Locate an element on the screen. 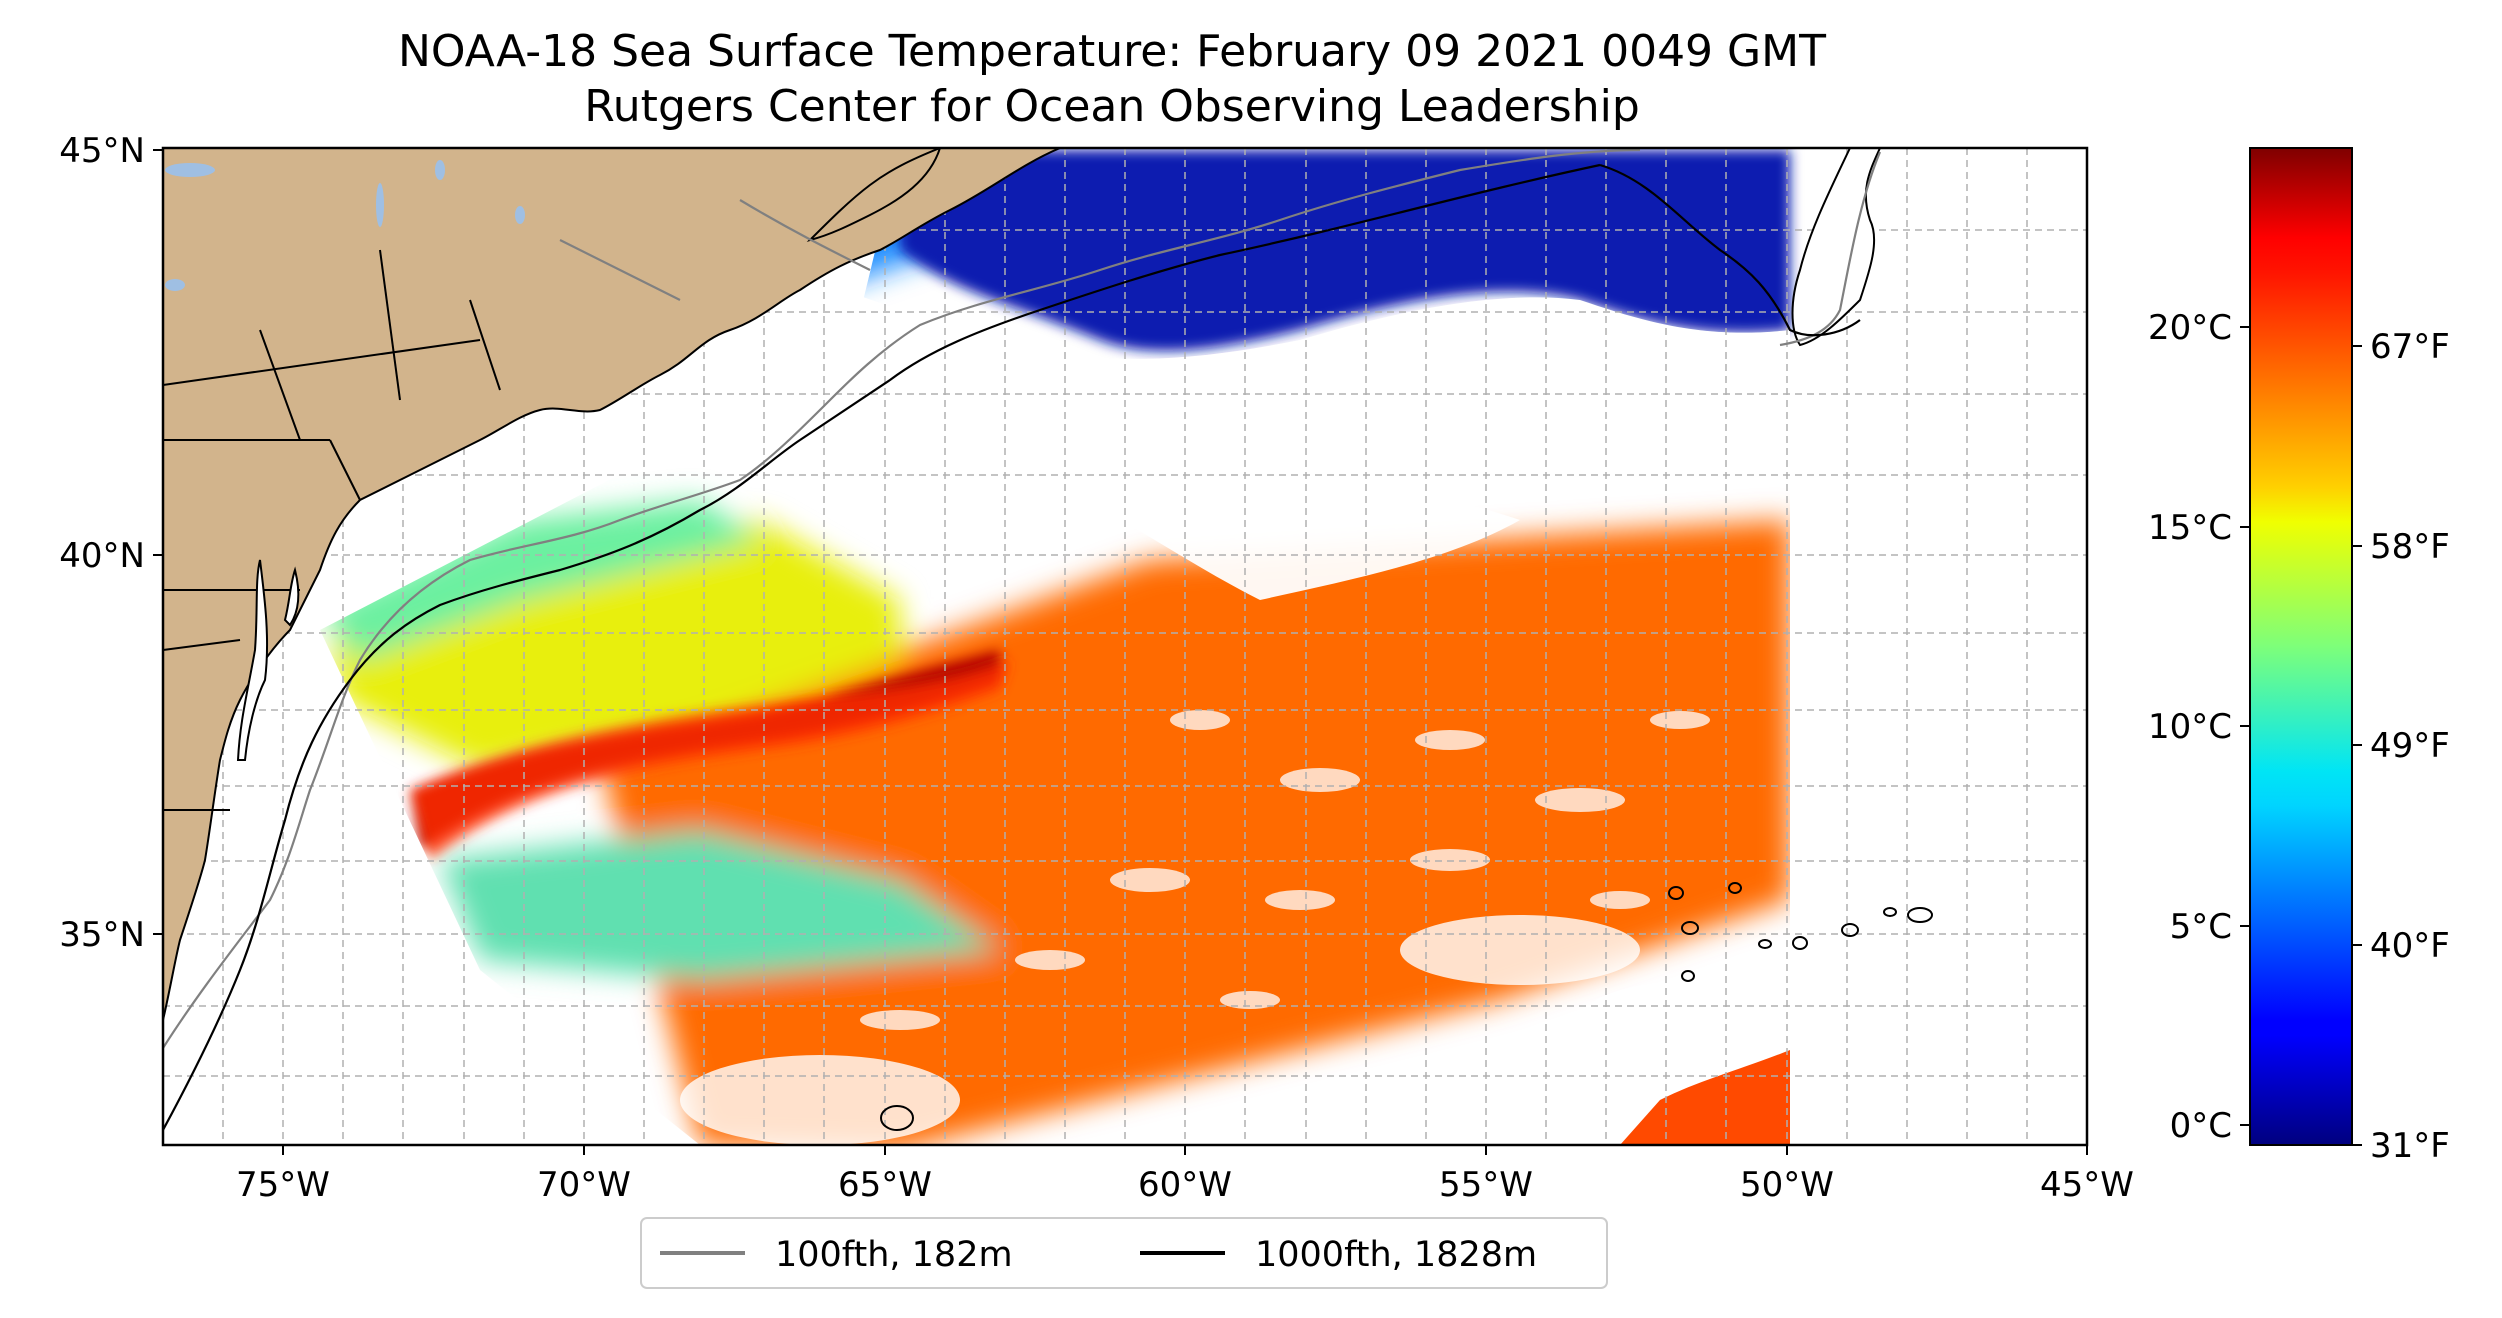 This screenshot has width=2502, height=1318. seamounts is located at coordinates (1800, 932).